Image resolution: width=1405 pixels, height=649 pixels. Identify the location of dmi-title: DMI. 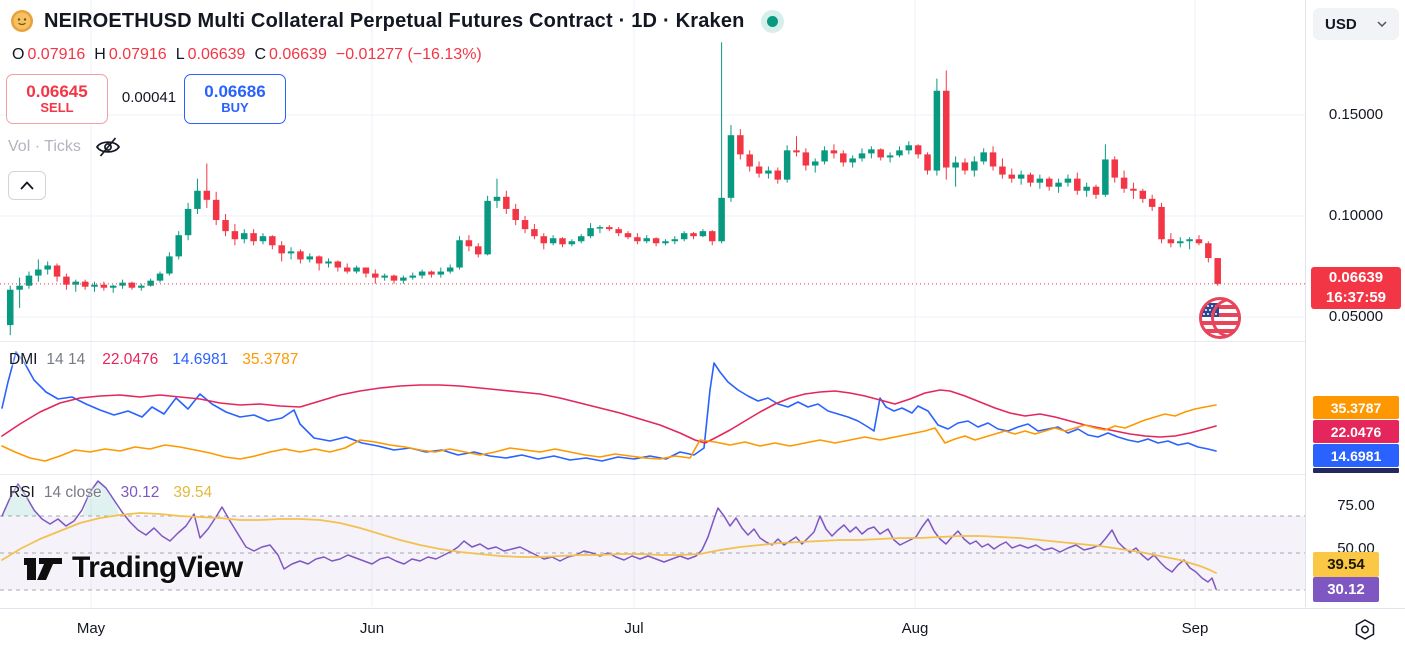
(23, 359).